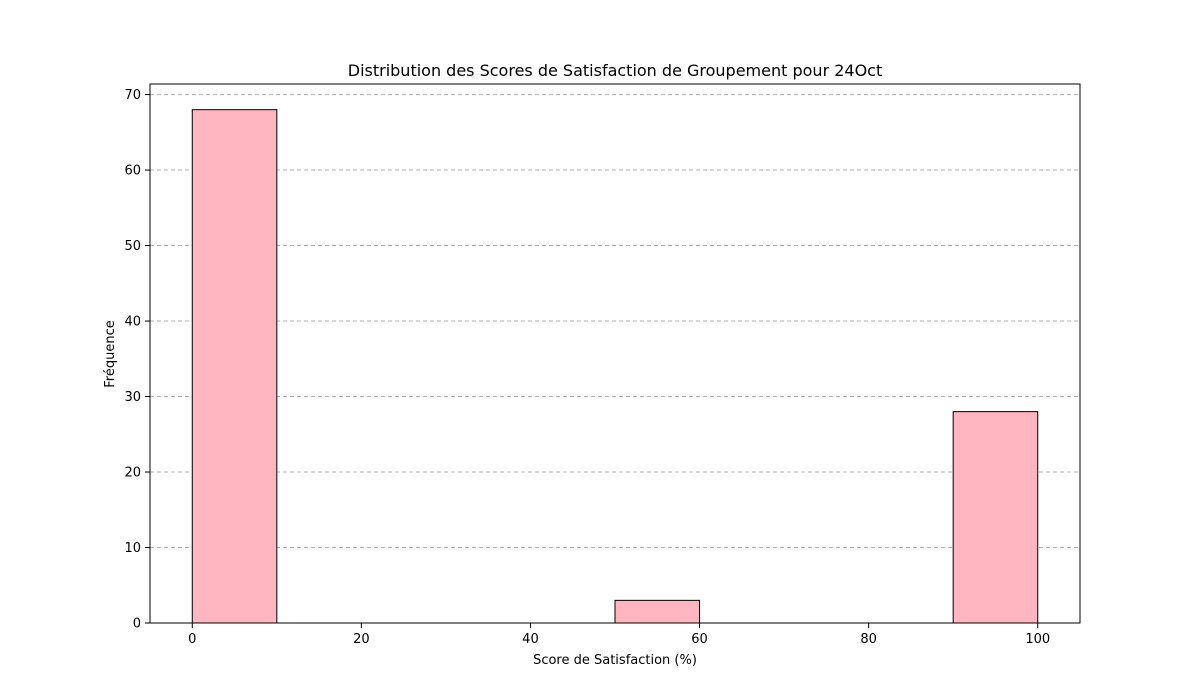 Image resolution: width=1200 pixels, height=700 pixels. What do you see at coordinates (868, 639) in the screenshot?
I see `x-tick-label: 80` at bounding box center [868, 639].